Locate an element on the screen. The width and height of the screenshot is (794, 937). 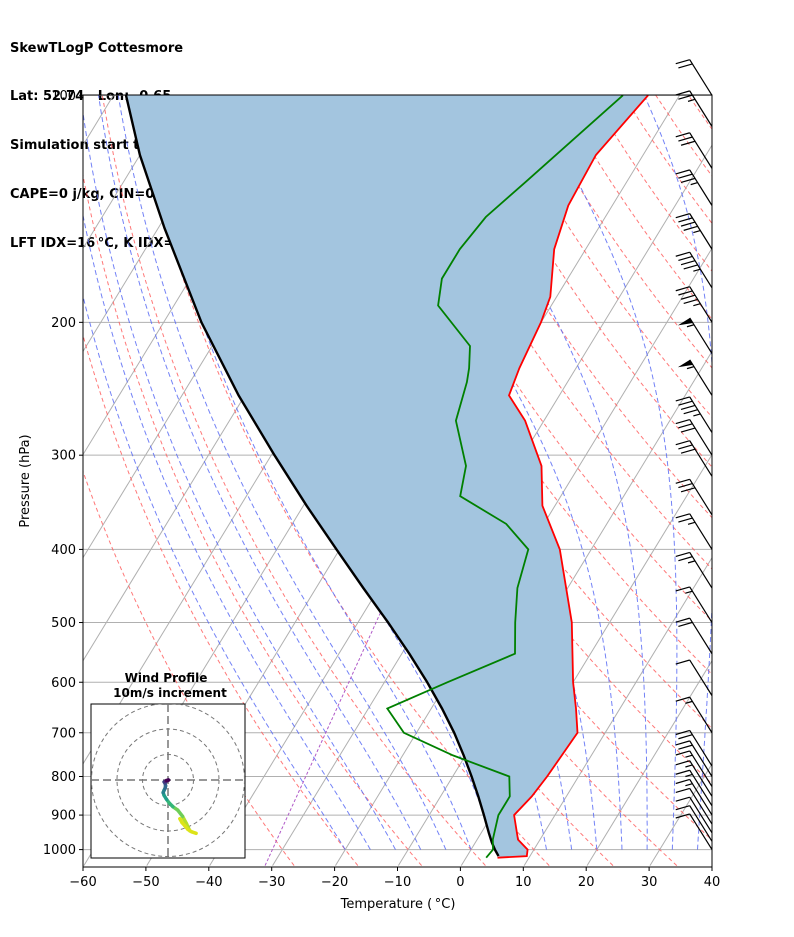
x-tick-label: 30 is located at coordinates (649, 882).